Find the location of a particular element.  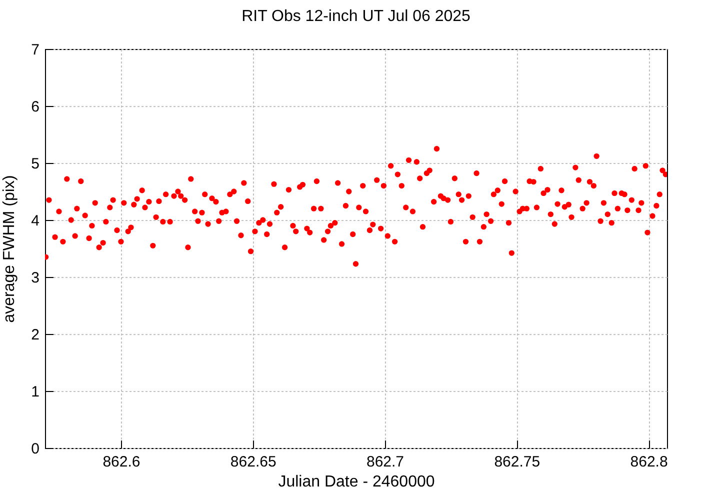

y-tick-label: 1 is located at coordinates (35, 392).